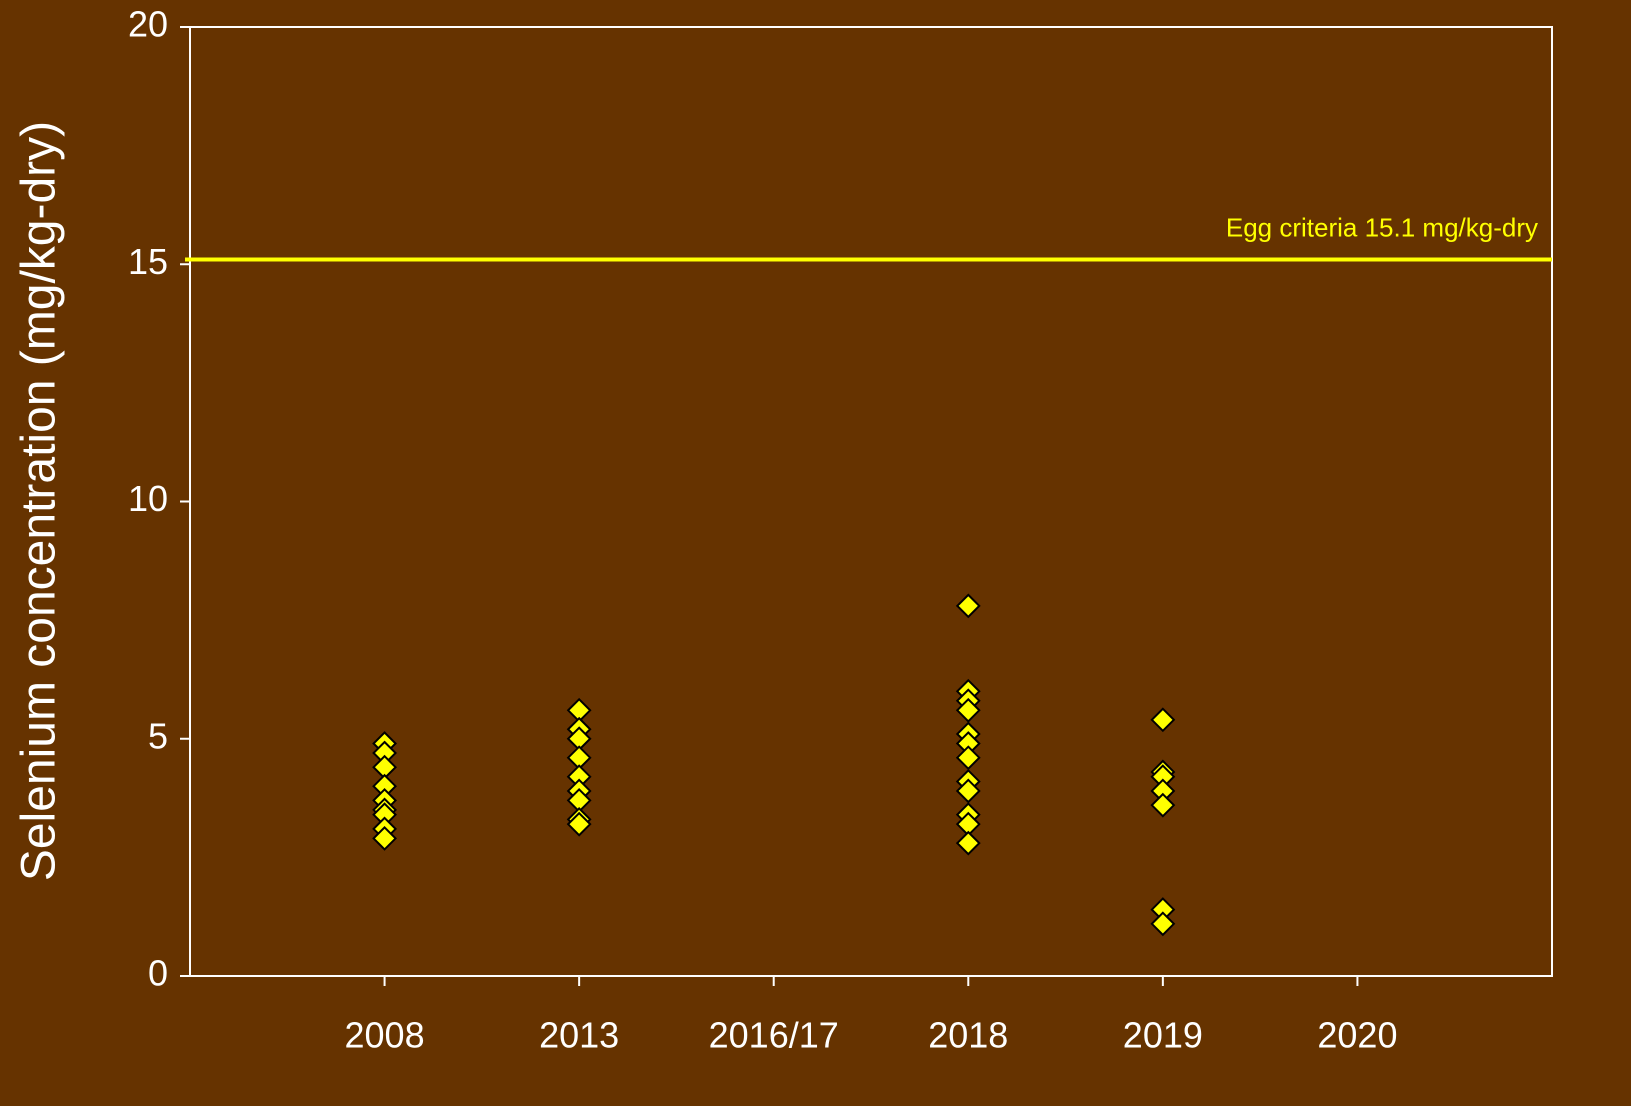 This screenshot has height=1106, width=1631. Describe the element at coordinates (39, 501) in the screenshot. I see `y-axis-label: Selenium concentration (mg/kg-dry)` at that location.